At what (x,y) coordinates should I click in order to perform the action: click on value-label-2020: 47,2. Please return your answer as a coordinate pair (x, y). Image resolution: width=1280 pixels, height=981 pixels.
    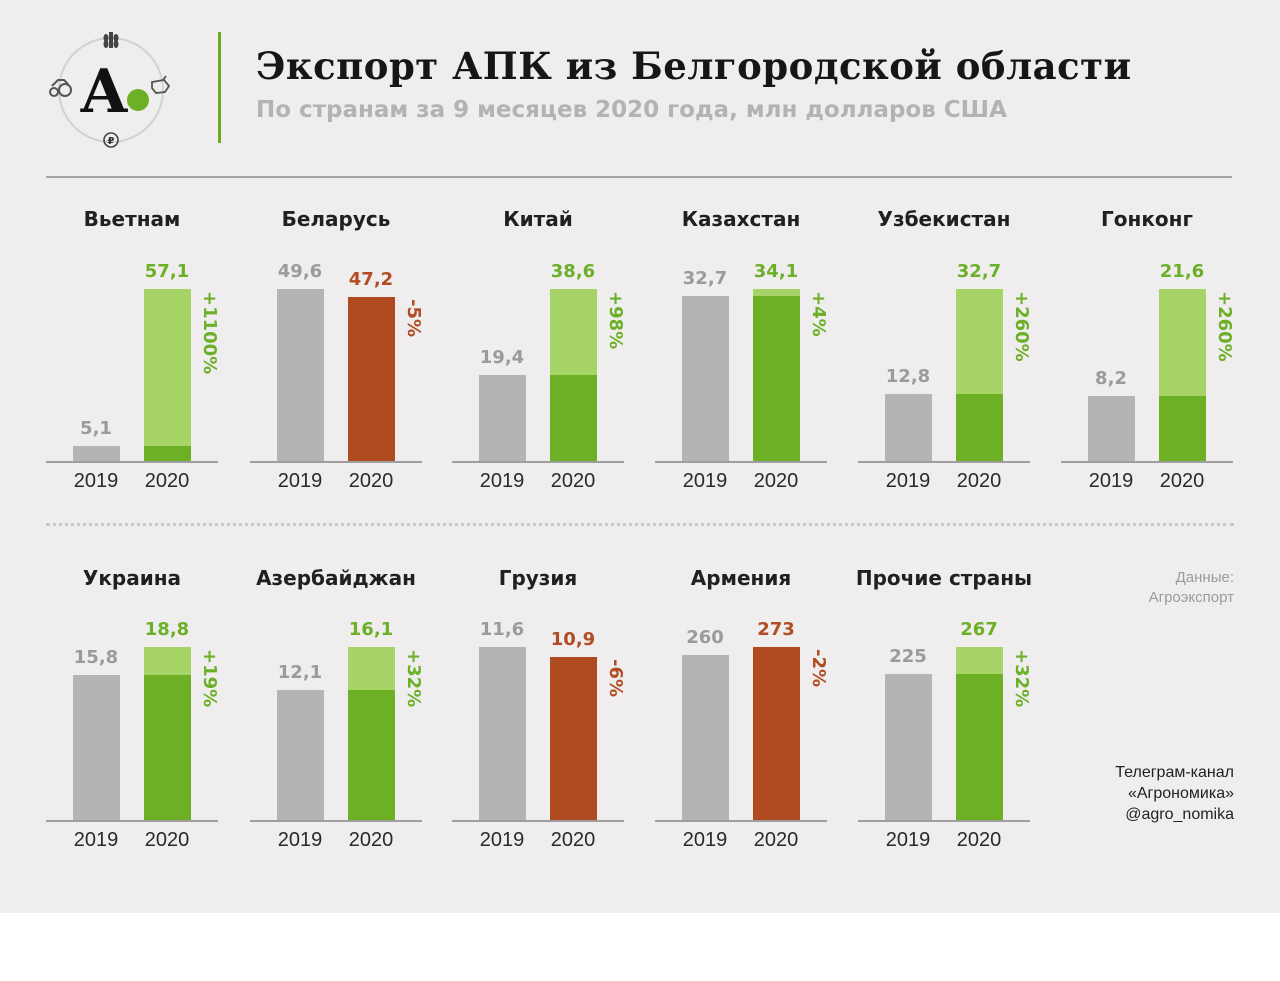
    Looking at the image, I should click on (371, 280).